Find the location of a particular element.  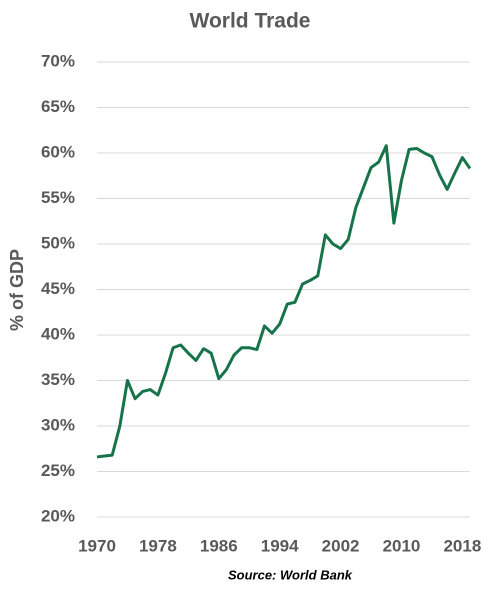

x-tick-label: 1978 is located at coordinates (158, 545).